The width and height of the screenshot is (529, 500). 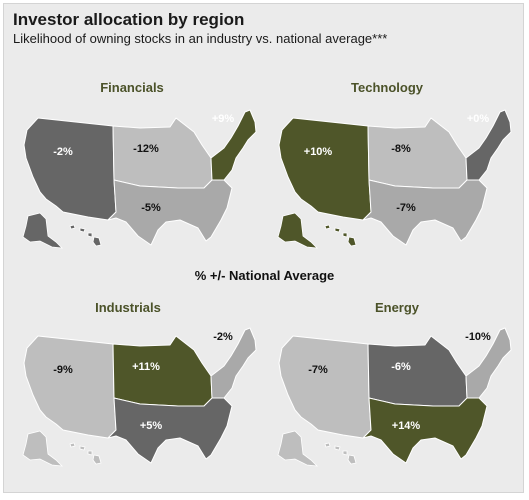 I want to click on panel-title-technology: Technology, so click(x=387, y=87).